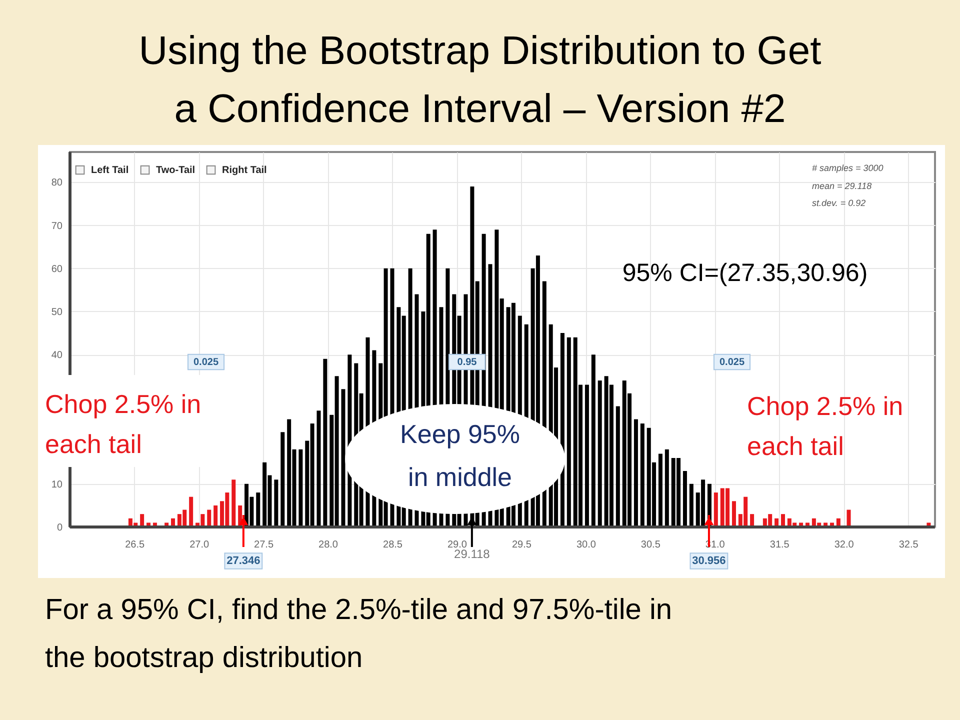  What do you see at coordinates (57, 226) in the screenshot?
I see `y-tick-label: 70` at bounding box center [57, 226].